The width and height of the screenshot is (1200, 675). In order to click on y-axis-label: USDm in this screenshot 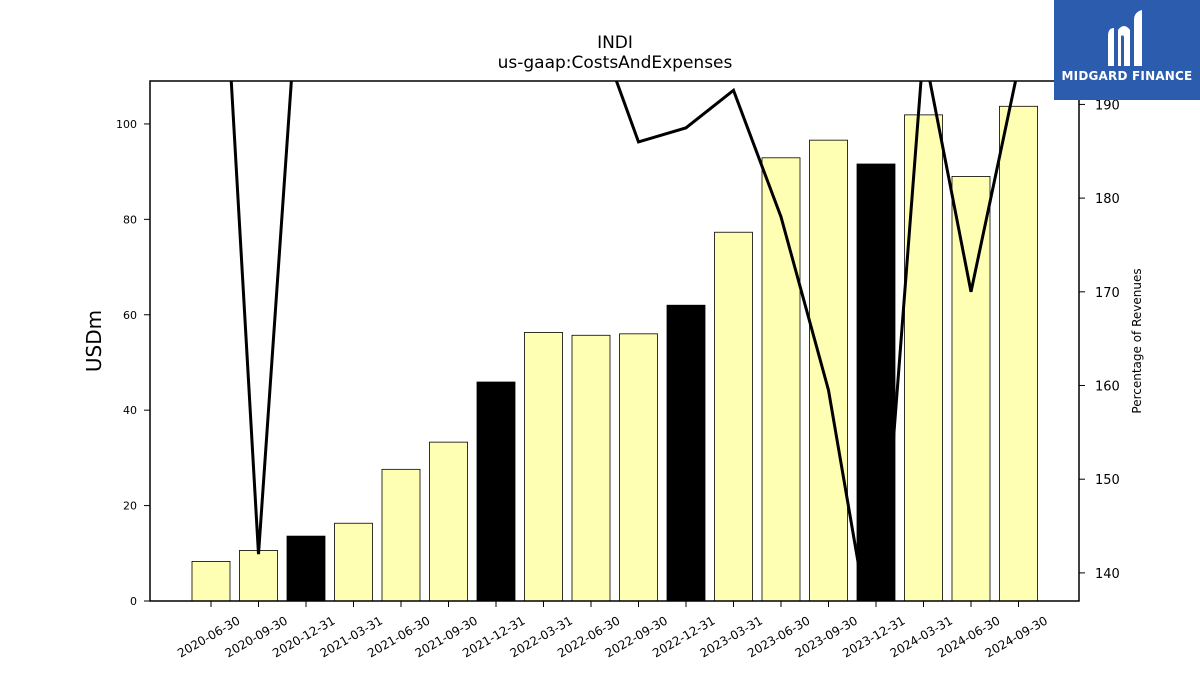, I will do `click(94, 341)`.